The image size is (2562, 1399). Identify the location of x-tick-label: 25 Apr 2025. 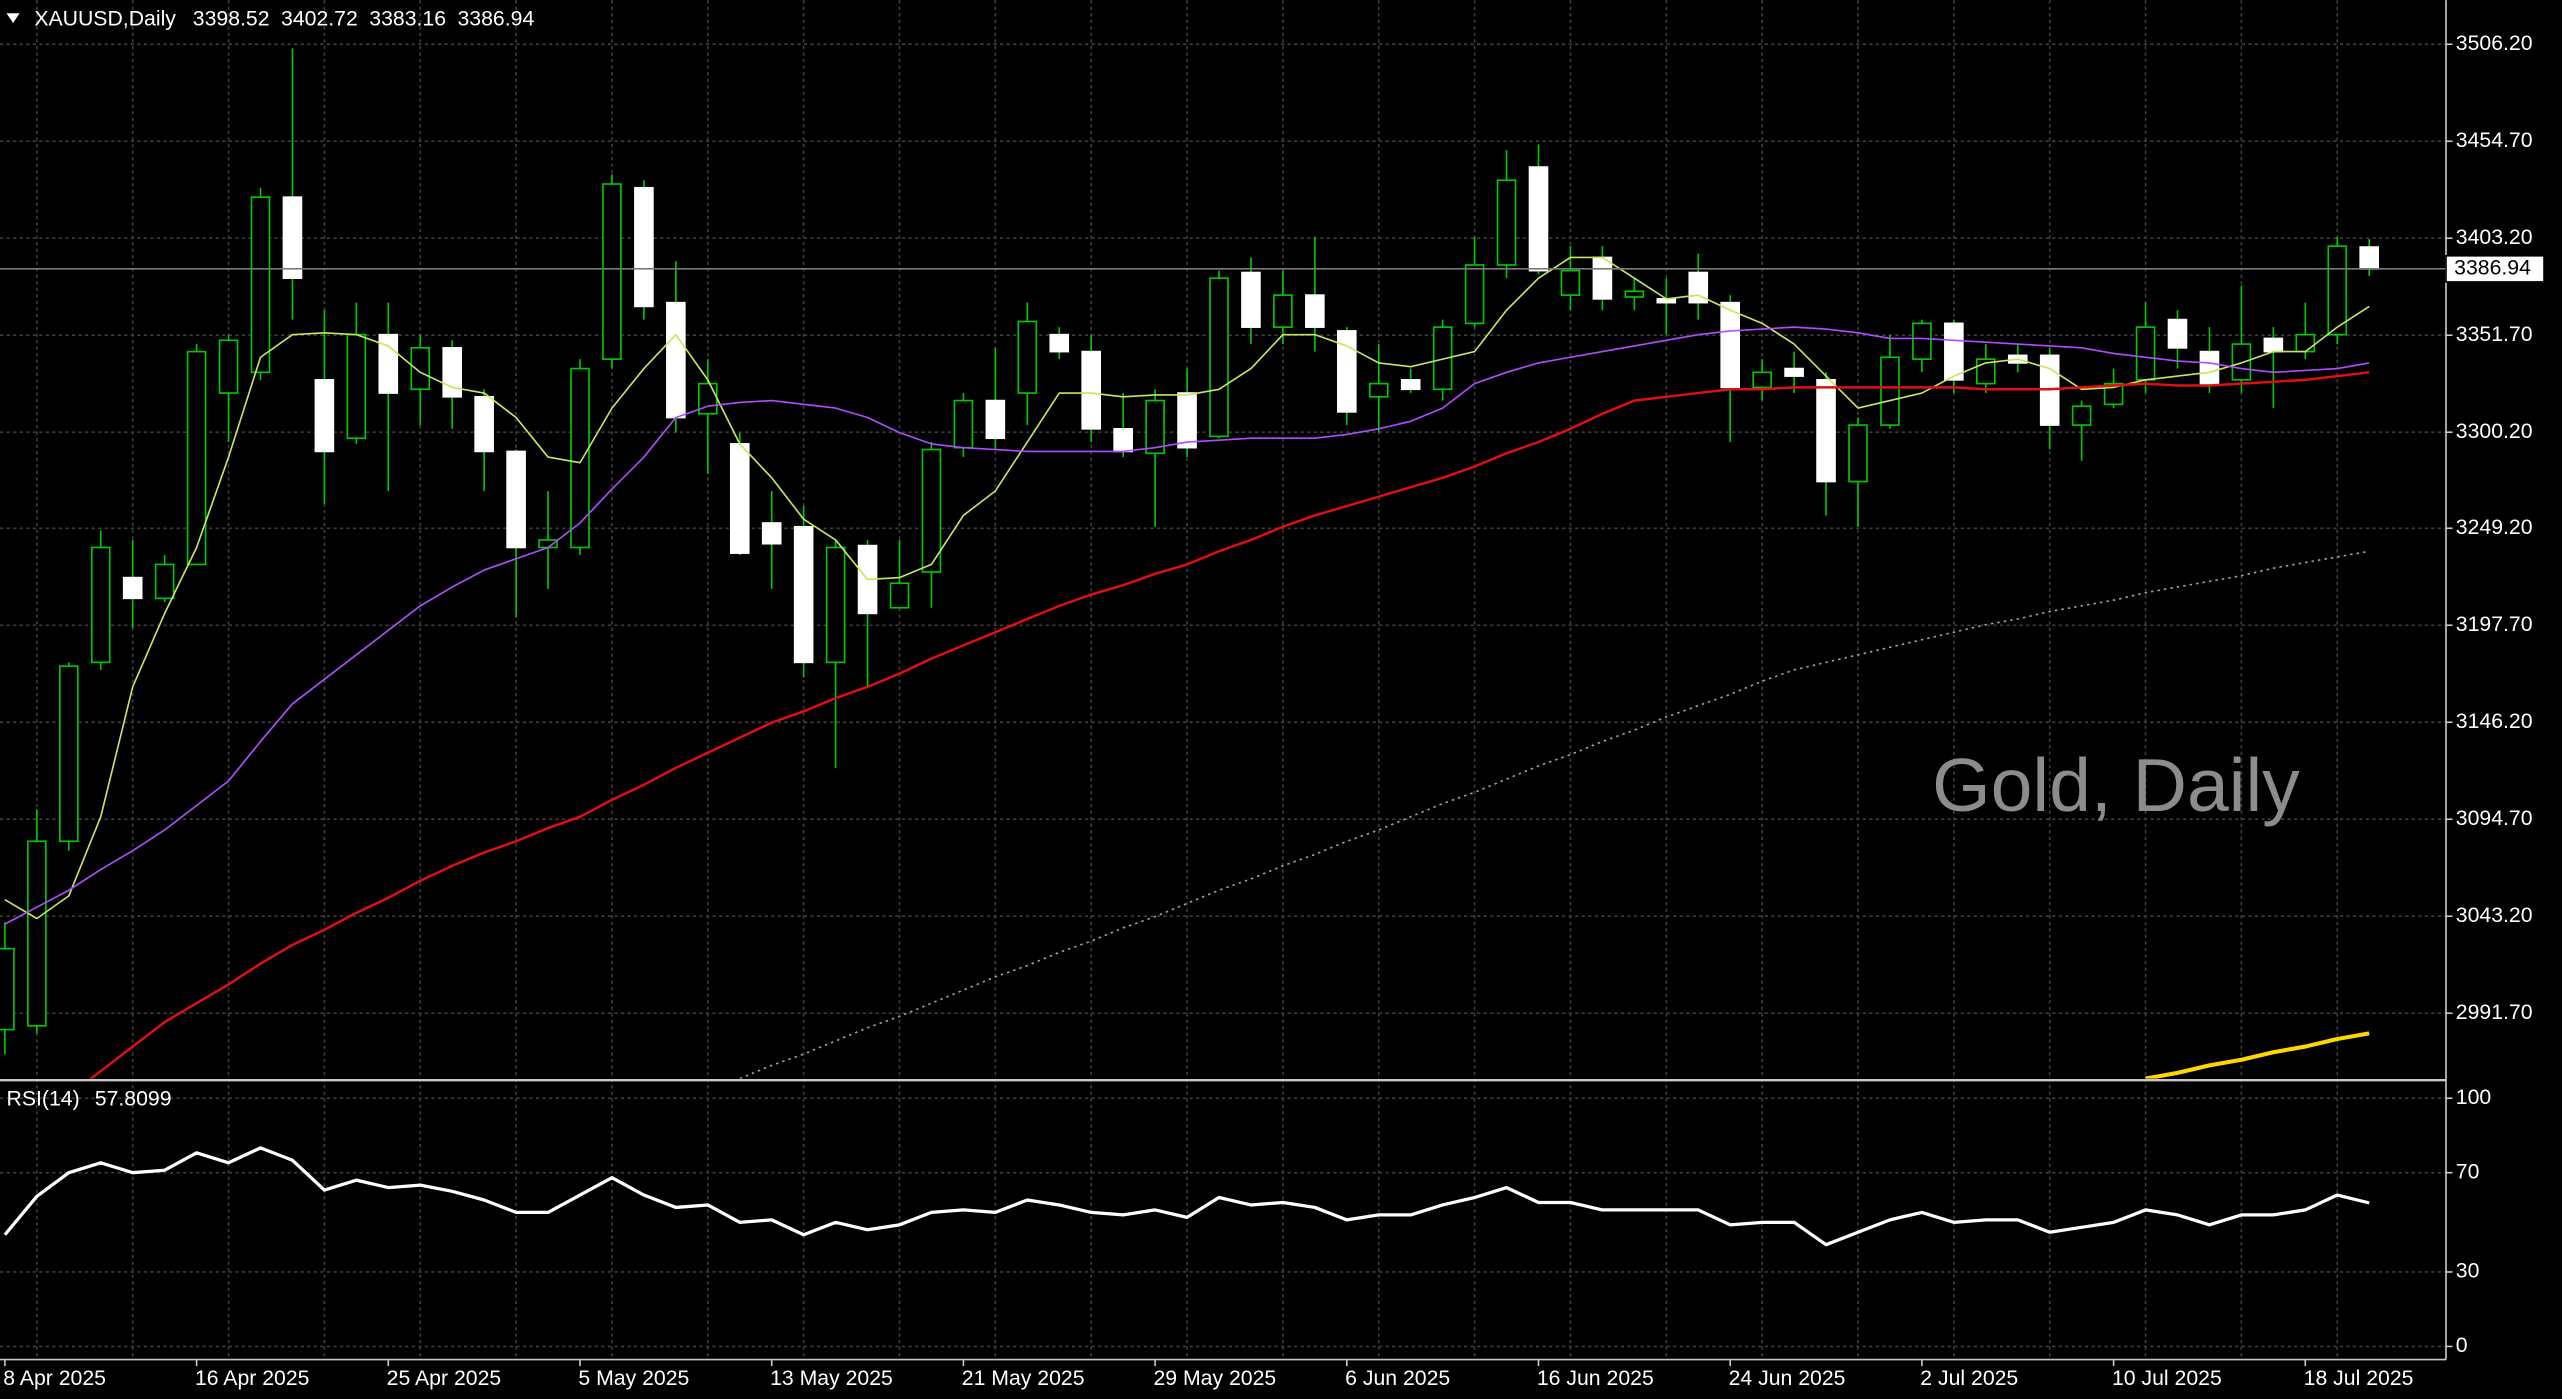
(444, 1378).